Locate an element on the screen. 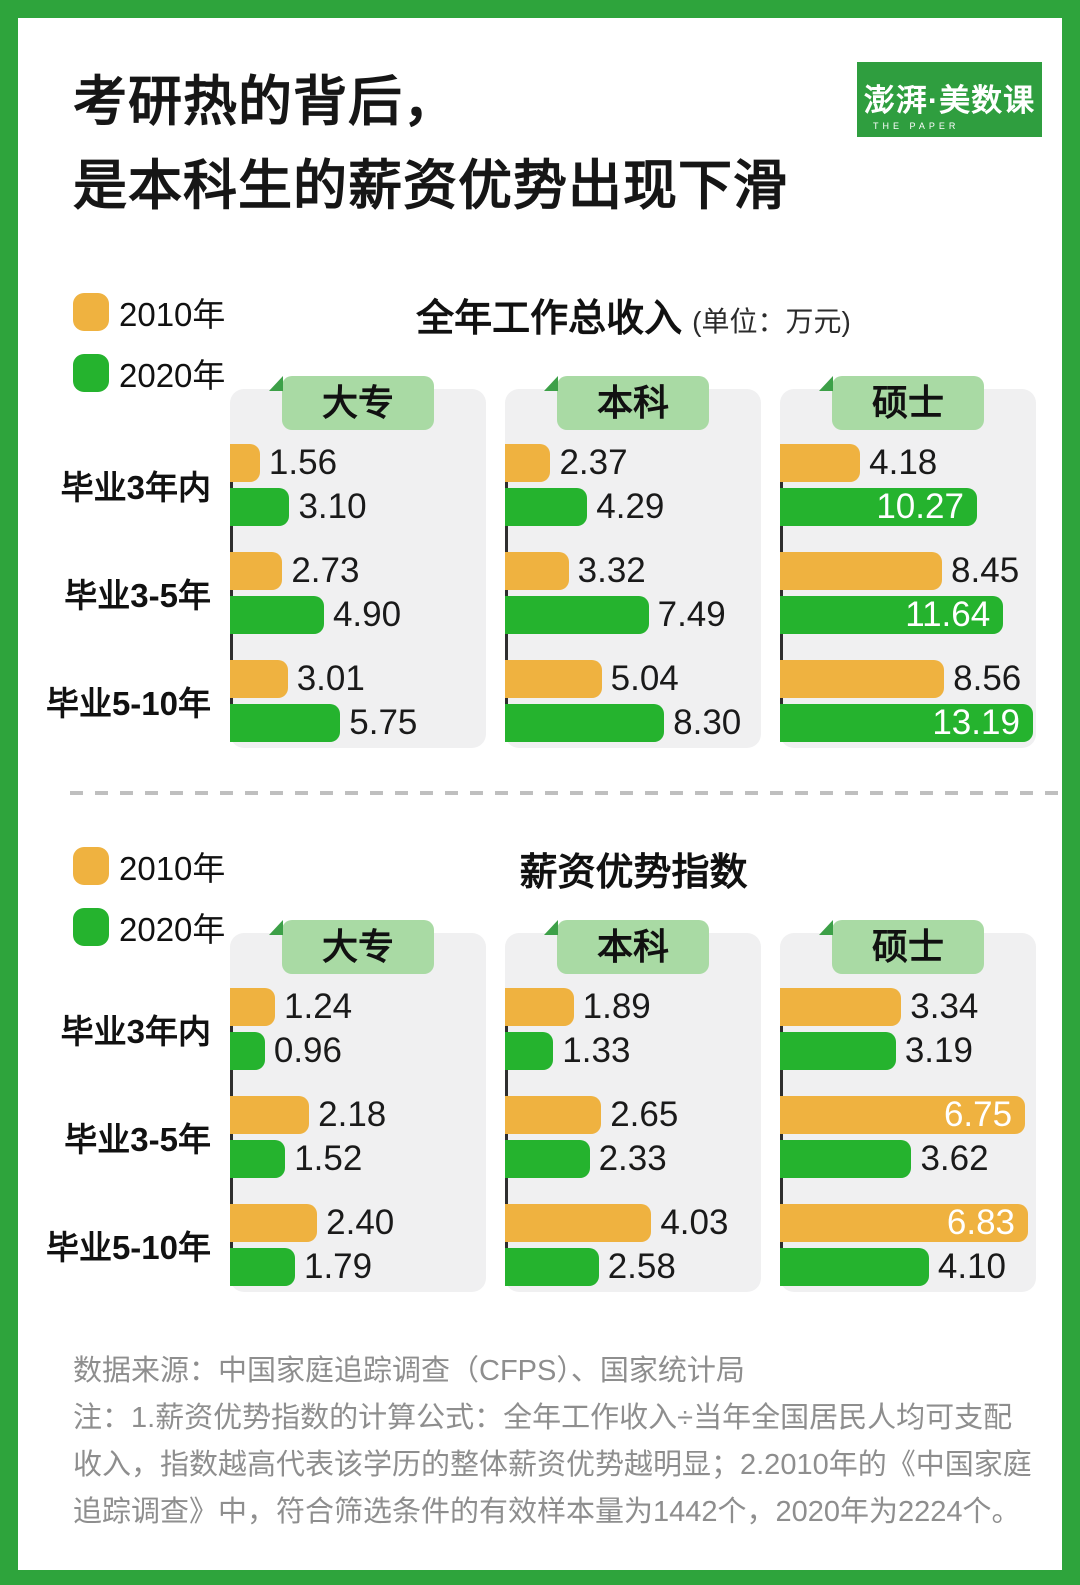 The height and width of the screenshot is (1585, 1080). chart-panel-本科: 本科 1.89 1.33 2.65 2.33 4.03 2.58 is located at coordinates (633, 1106).